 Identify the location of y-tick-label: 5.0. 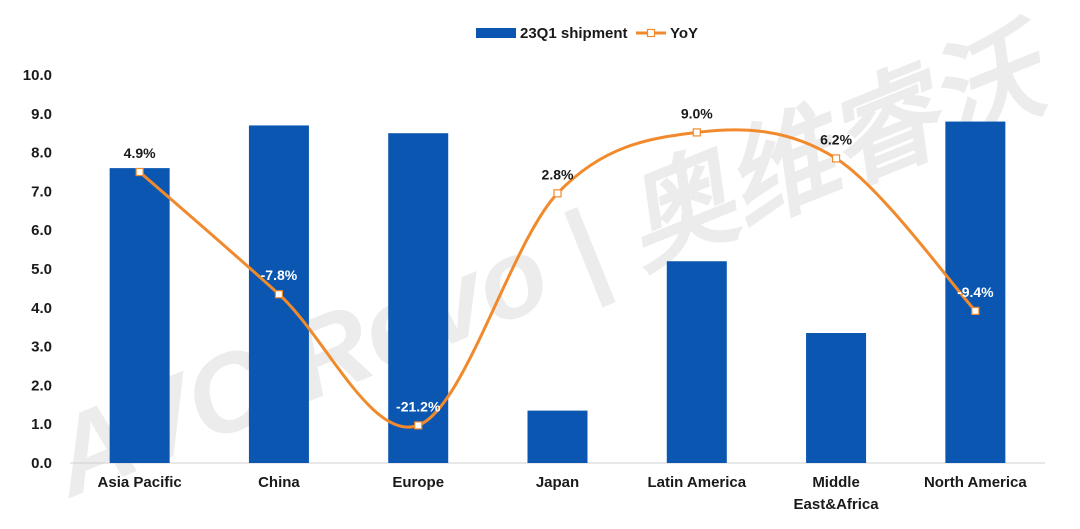
(41, 269).